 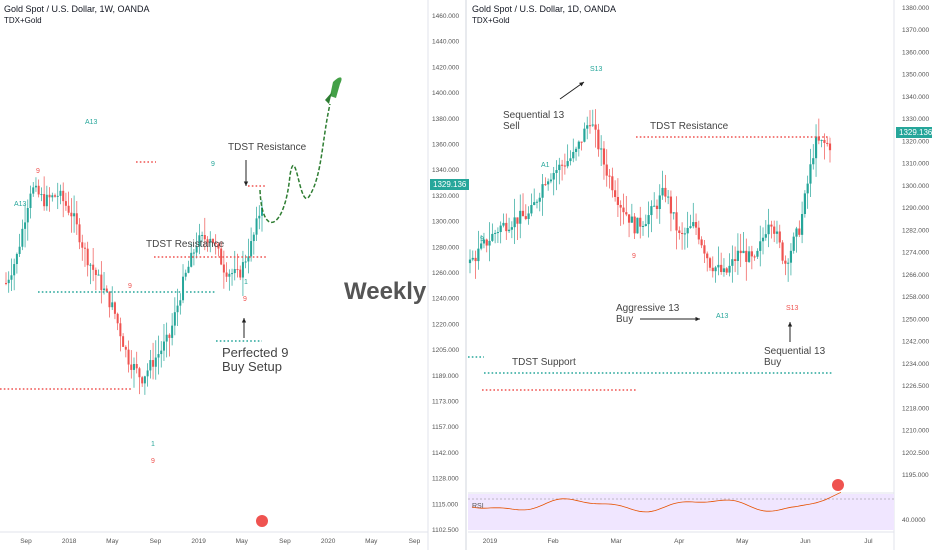 I want to click on x-tick-label: Jul, so click(x=868, y=541).